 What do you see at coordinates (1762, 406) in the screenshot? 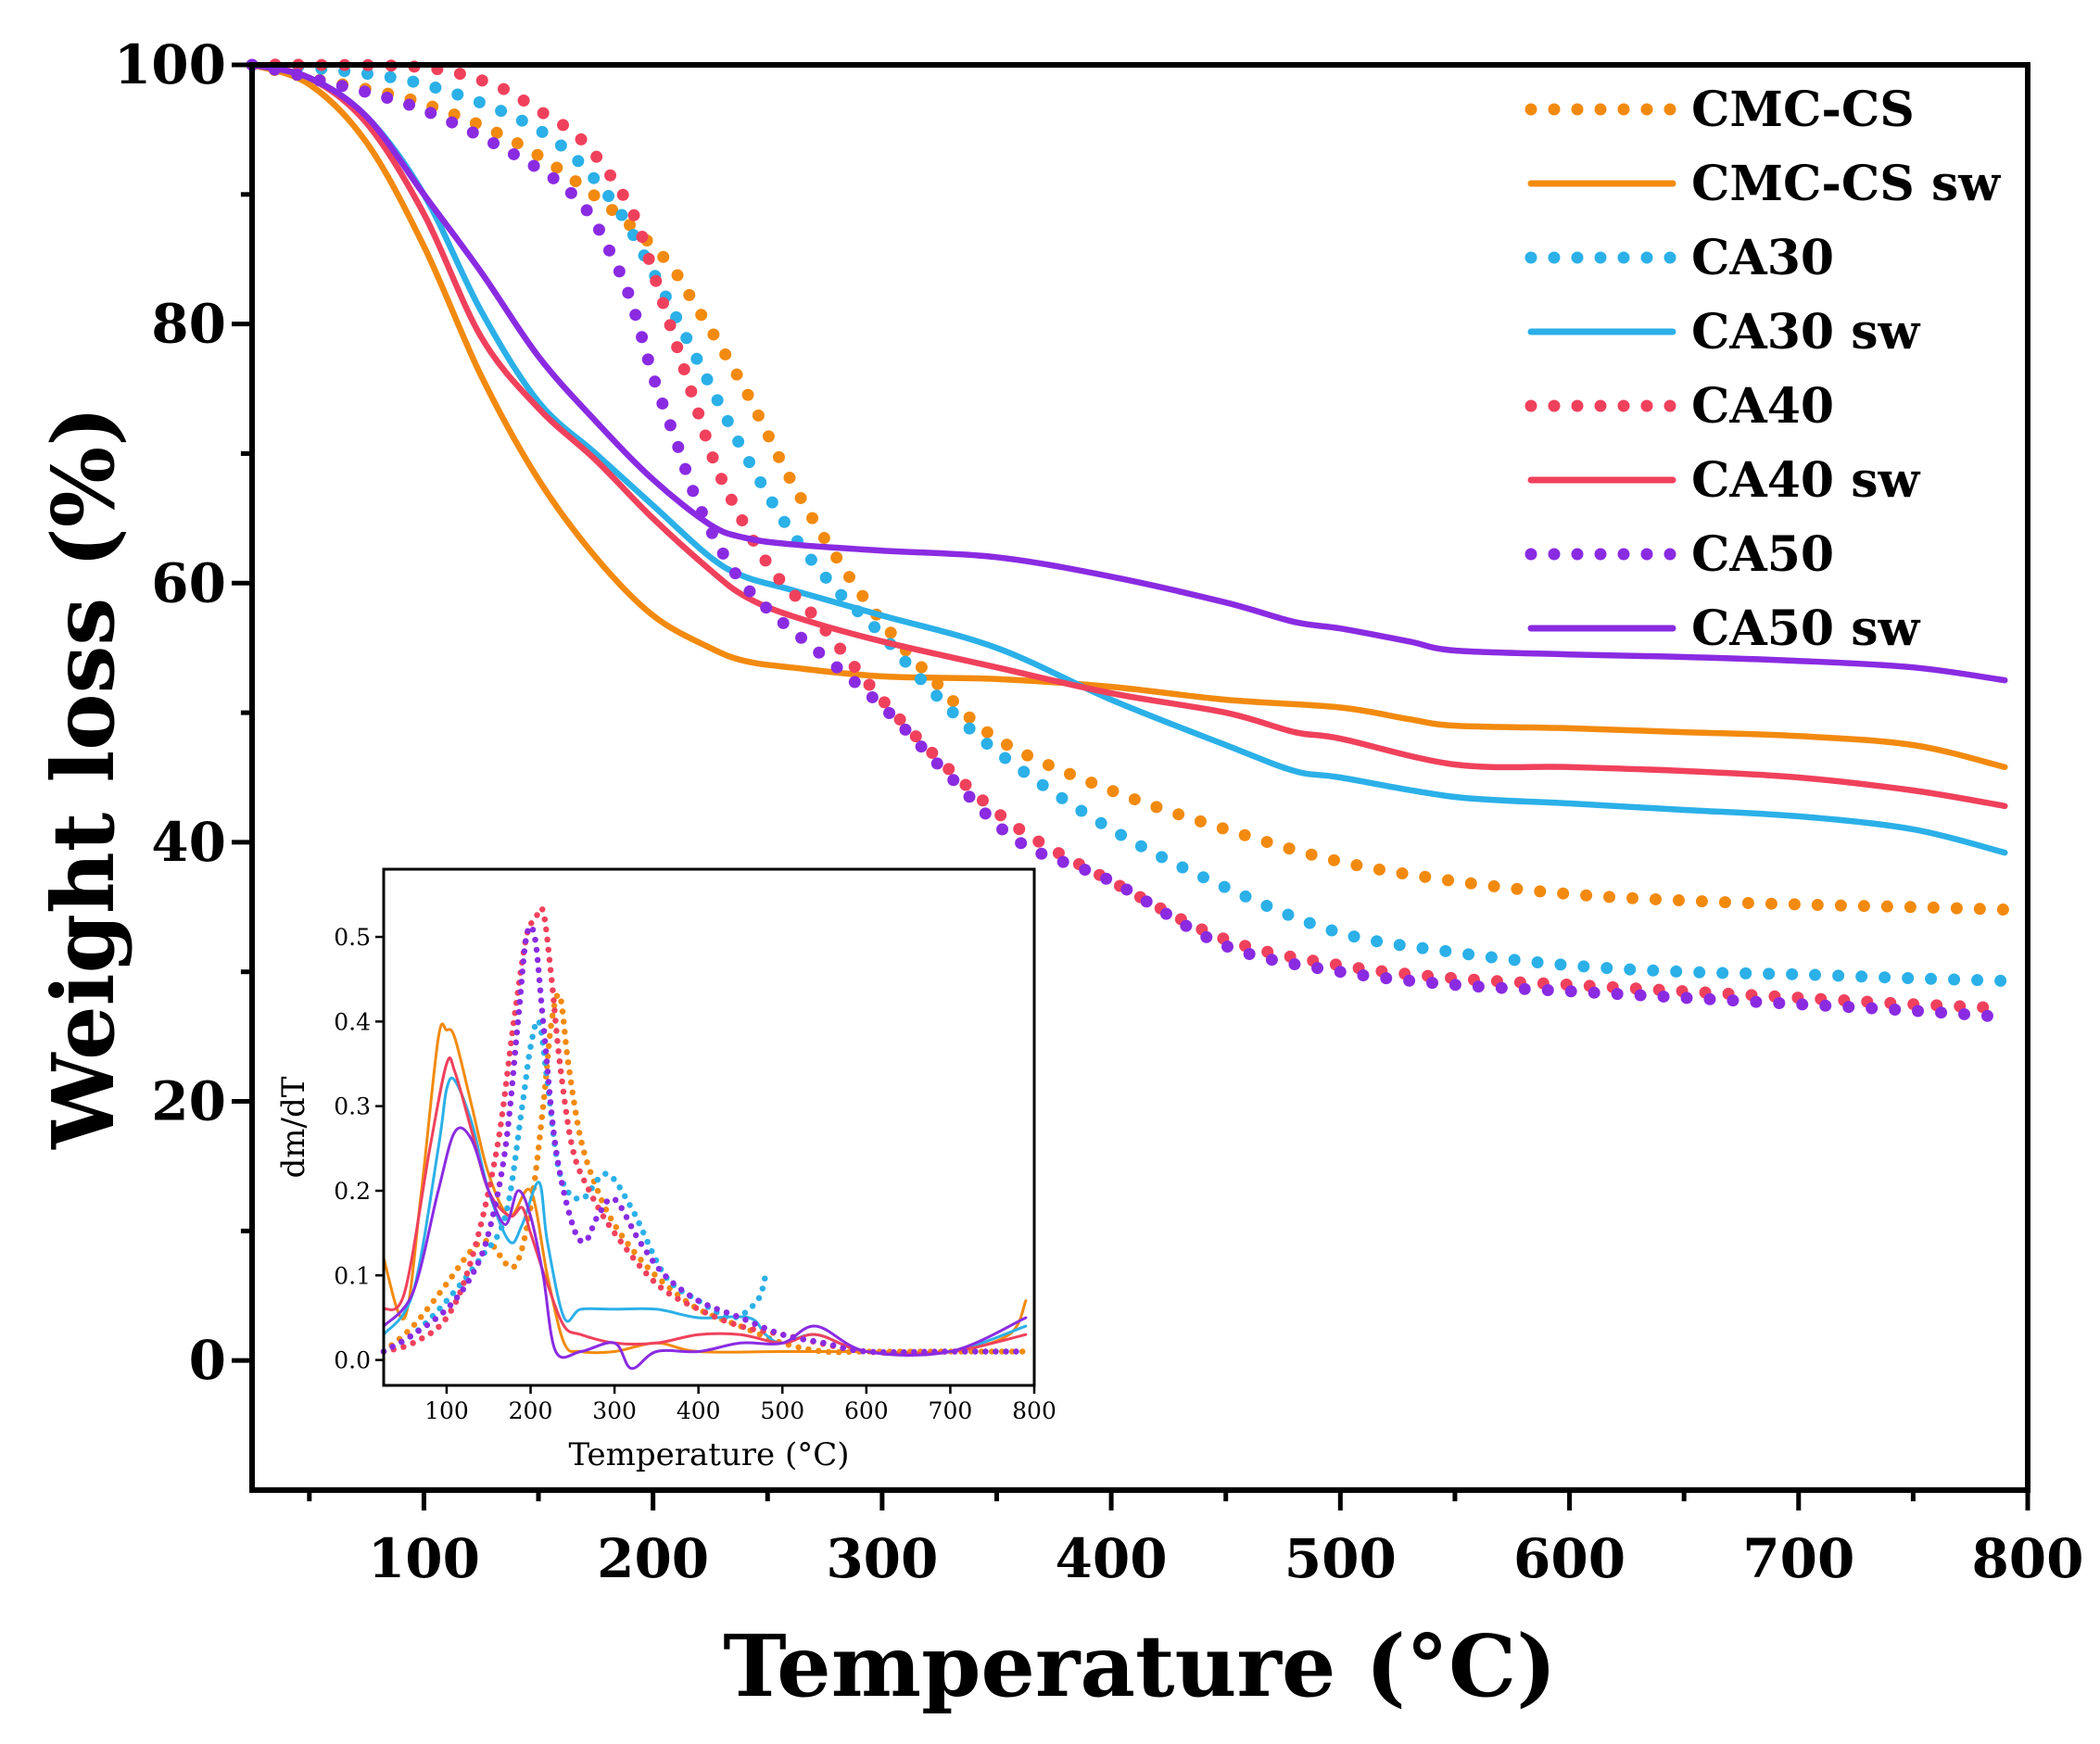
I see `legend-label-ca40: CA40` at bounding box center [1762, 406].